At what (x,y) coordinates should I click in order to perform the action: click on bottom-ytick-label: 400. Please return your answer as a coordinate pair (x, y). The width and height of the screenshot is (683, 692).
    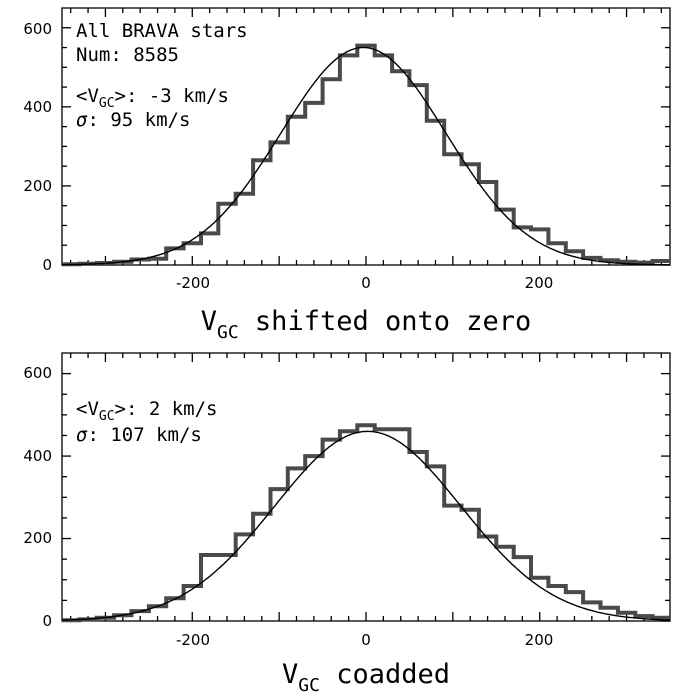
    Looking at the image, I should click on (37, 456).